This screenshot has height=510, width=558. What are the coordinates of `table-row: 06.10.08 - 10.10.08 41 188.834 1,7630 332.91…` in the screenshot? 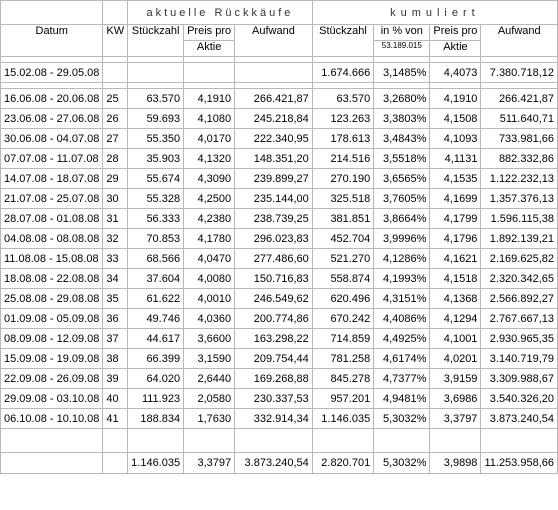 It's located at (279, 418).